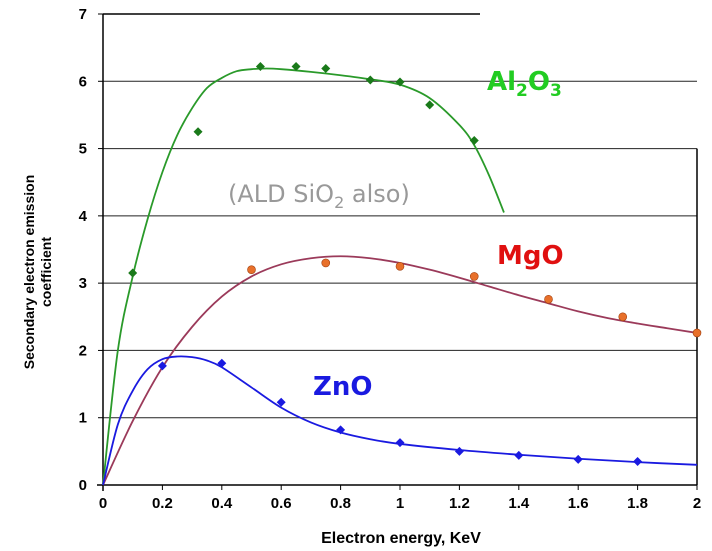 The height and width of the screenshot is (551, 712). Describe the element at coordinates (340, 503) in the screenshot. I see `x-tick-label: 0.8` at that location.